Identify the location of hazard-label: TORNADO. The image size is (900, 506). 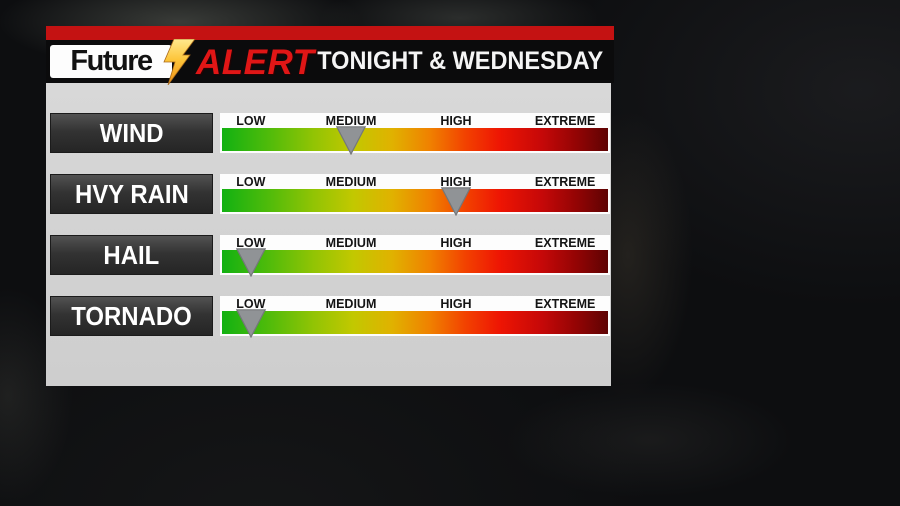
(131, 316).